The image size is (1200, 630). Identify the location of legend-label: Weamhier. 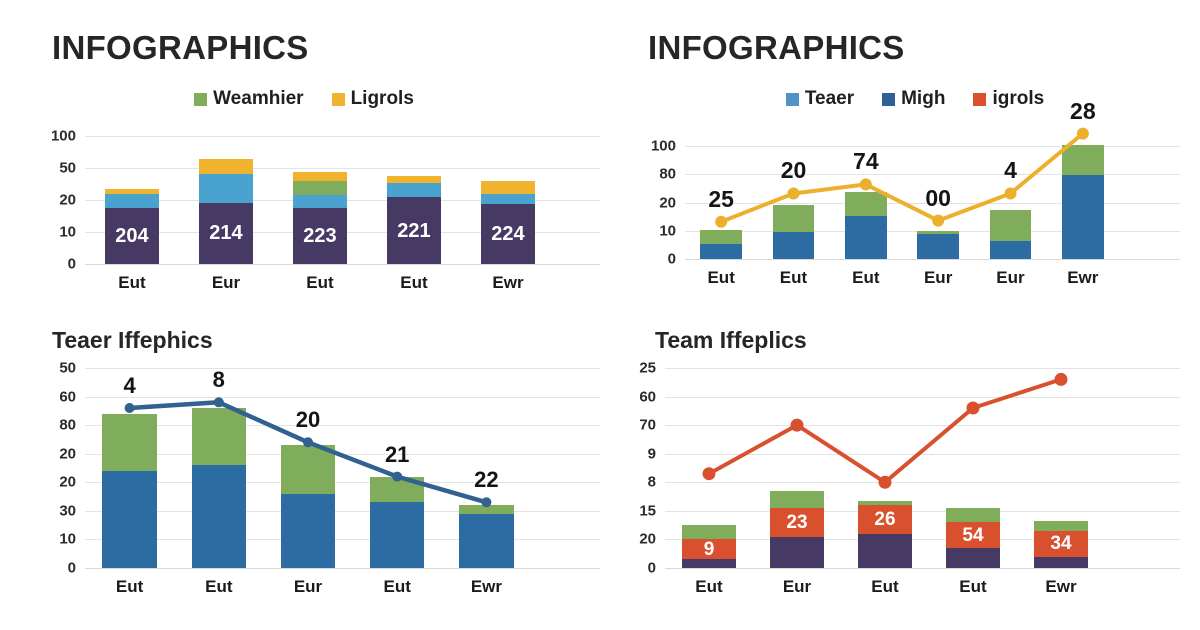
(258, 98).